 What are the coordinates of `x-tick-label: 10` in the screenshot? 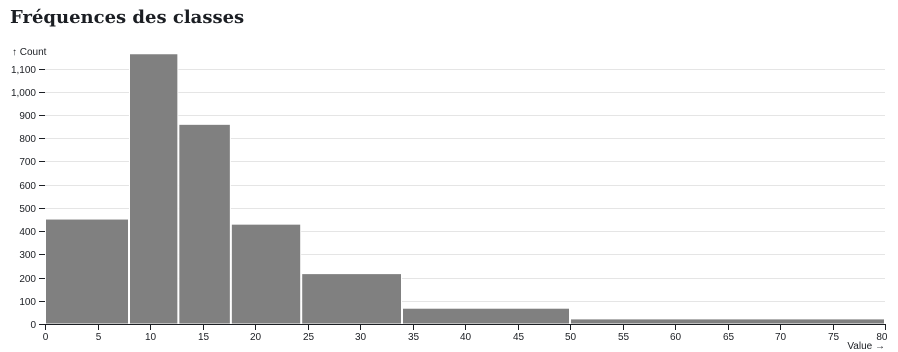 It's located at (151, 337).